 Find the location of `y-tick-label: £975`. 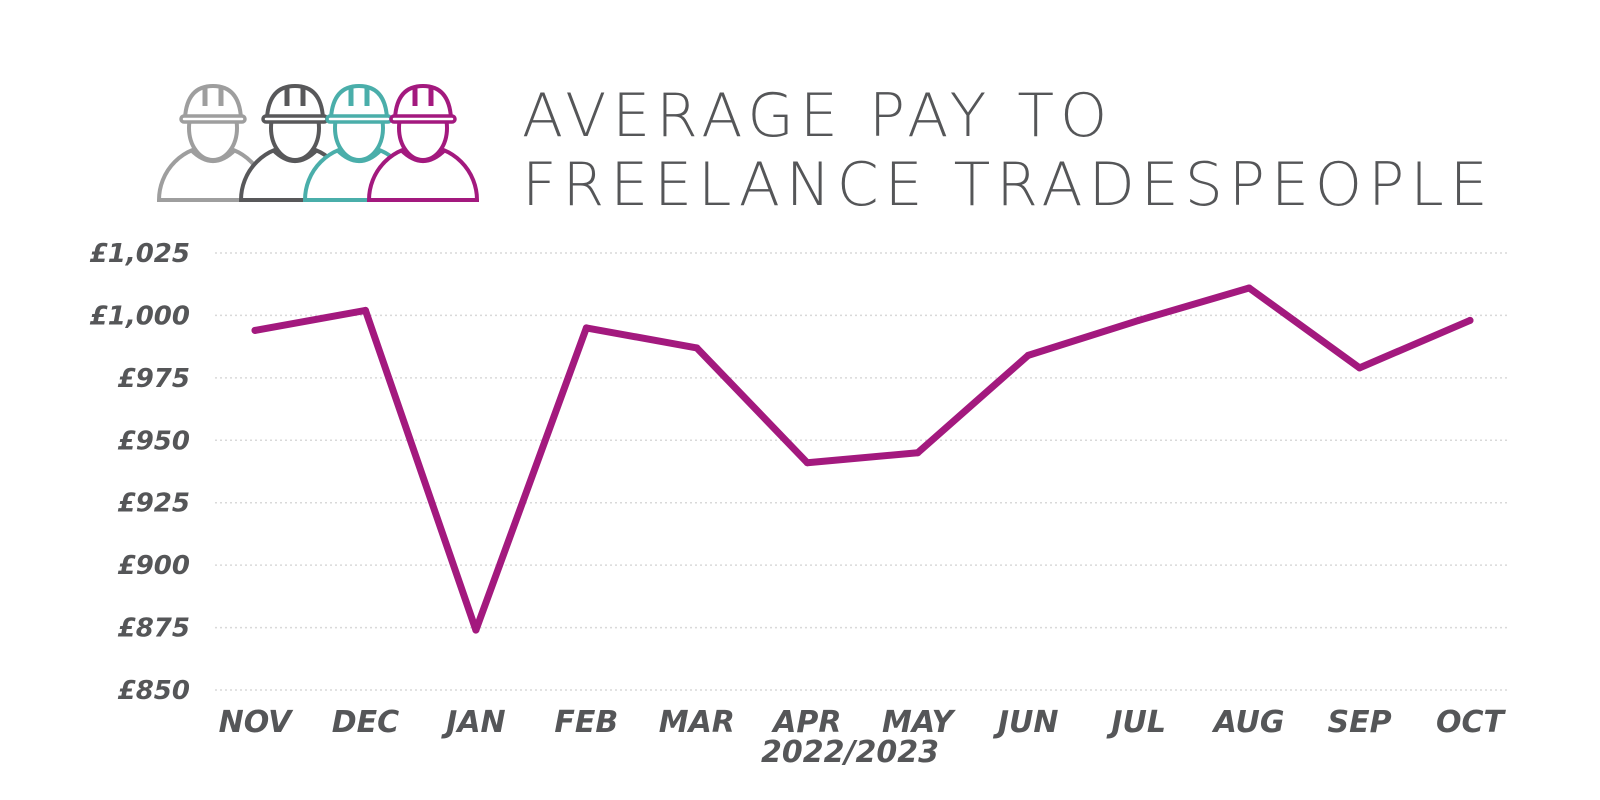

y-tick-label: £975 is located at coordinates (154, 379).